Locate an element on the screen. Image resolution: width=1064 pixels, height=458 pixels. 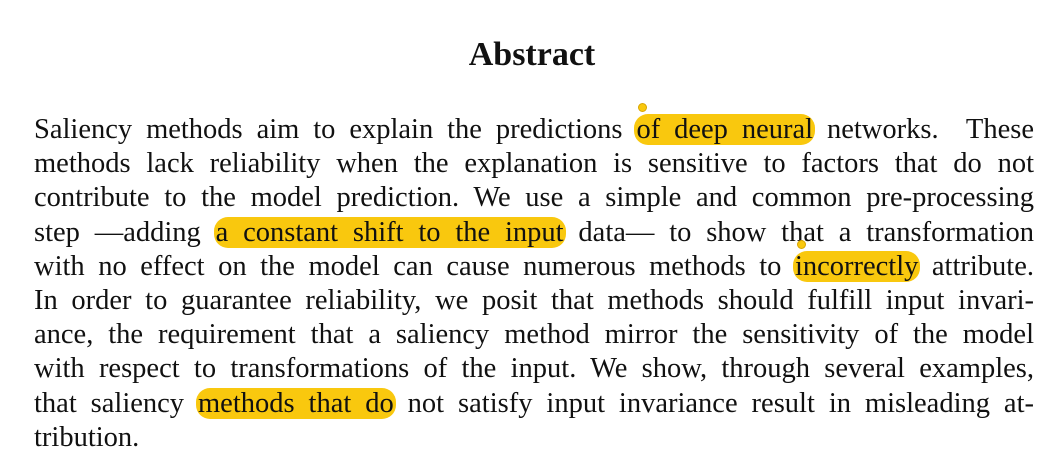
abstract-line: tribution. is located at coordinates (534, 438).